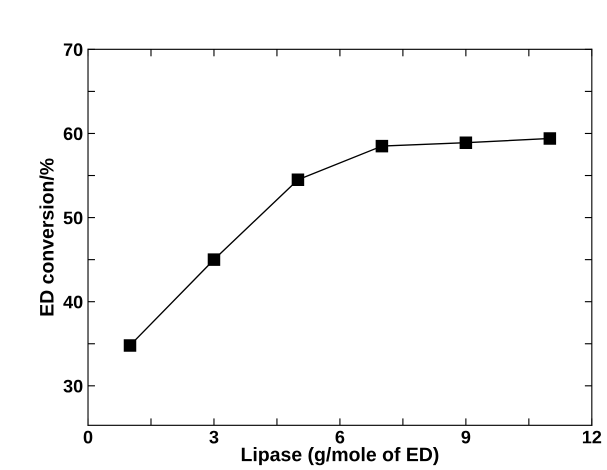 This screenshot has height=470, width=607. Describe the element at coordinates (88, 437) in the screenshot. I see `x-tick-label: 0` at that location.